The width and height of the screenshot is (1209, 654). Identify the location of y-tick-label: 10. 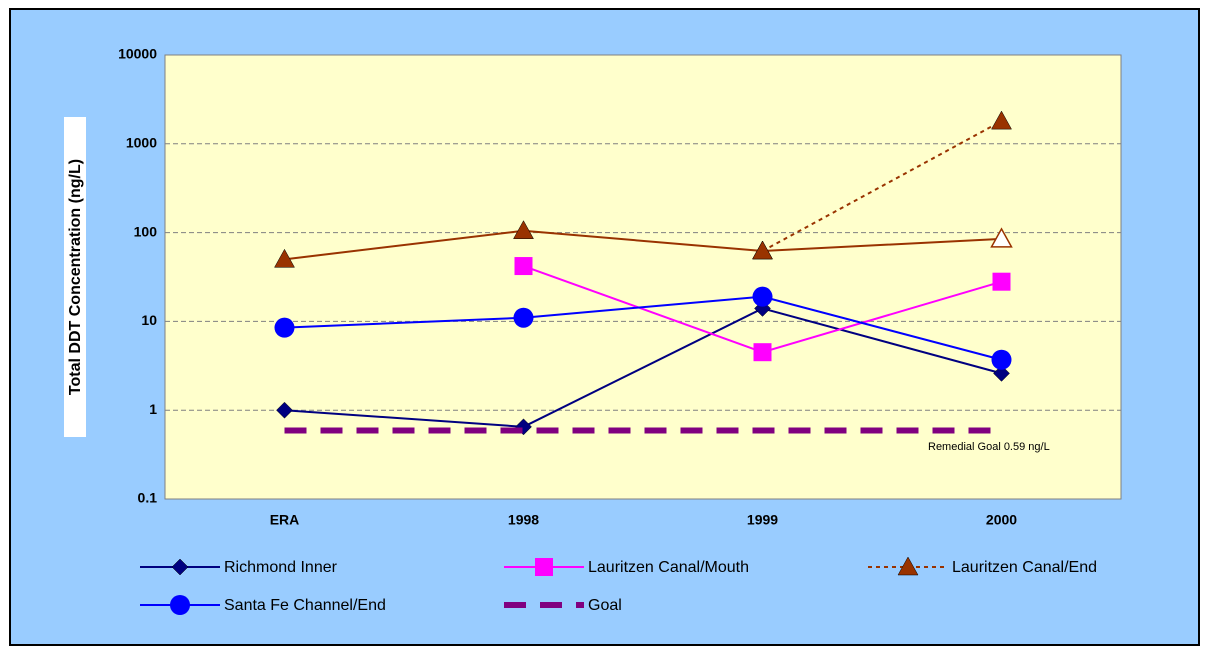
(149, 320).